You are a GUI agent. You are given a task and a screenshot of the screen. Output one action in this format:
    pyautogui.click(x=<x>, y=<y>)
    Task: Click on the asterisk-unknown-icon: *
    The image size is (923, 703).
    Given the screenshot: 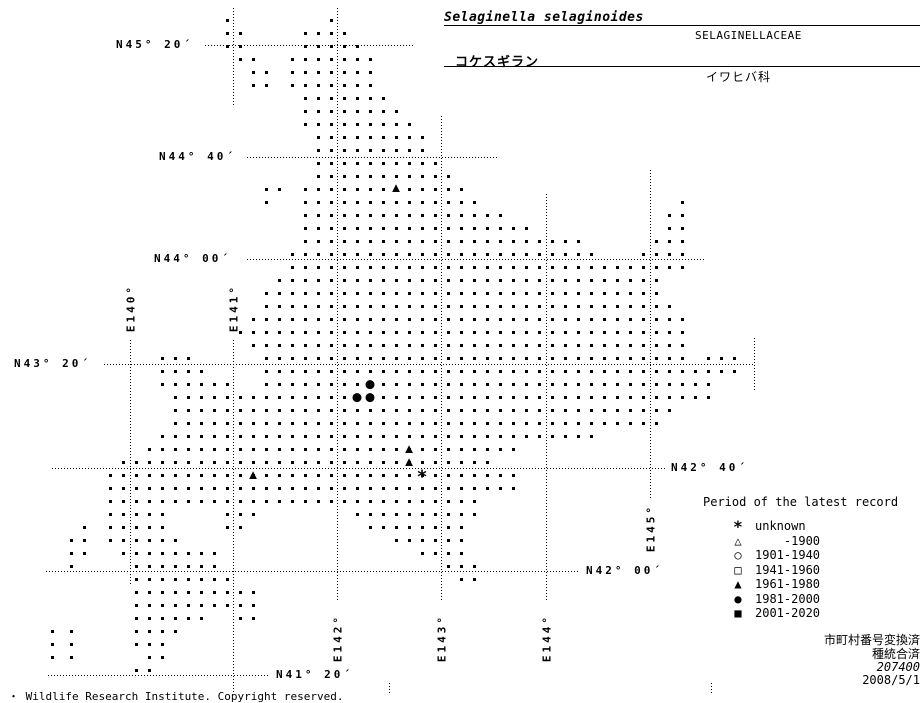 What is the action you would take?
    pyautogui.click(x=738, y=526)
    